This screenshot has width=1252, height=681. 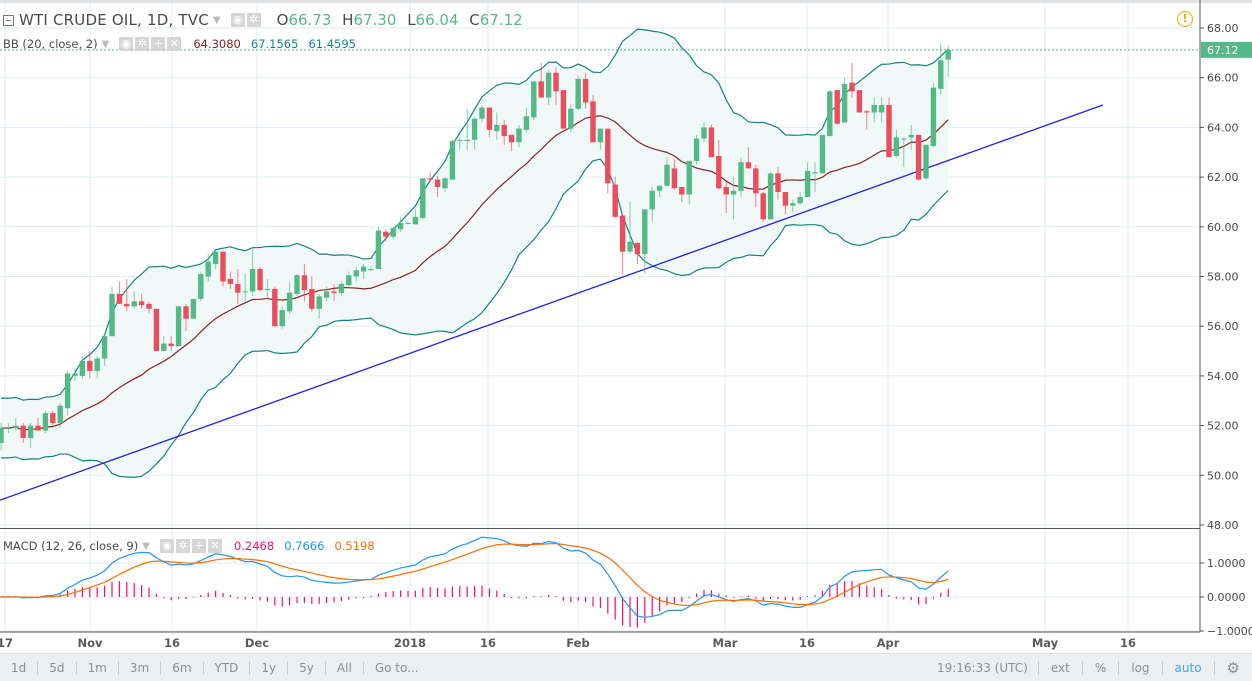 What do you see at coordinates (8, 20) in the screenshot?
I see `collapse-icon` at bounding box center [8, 20].